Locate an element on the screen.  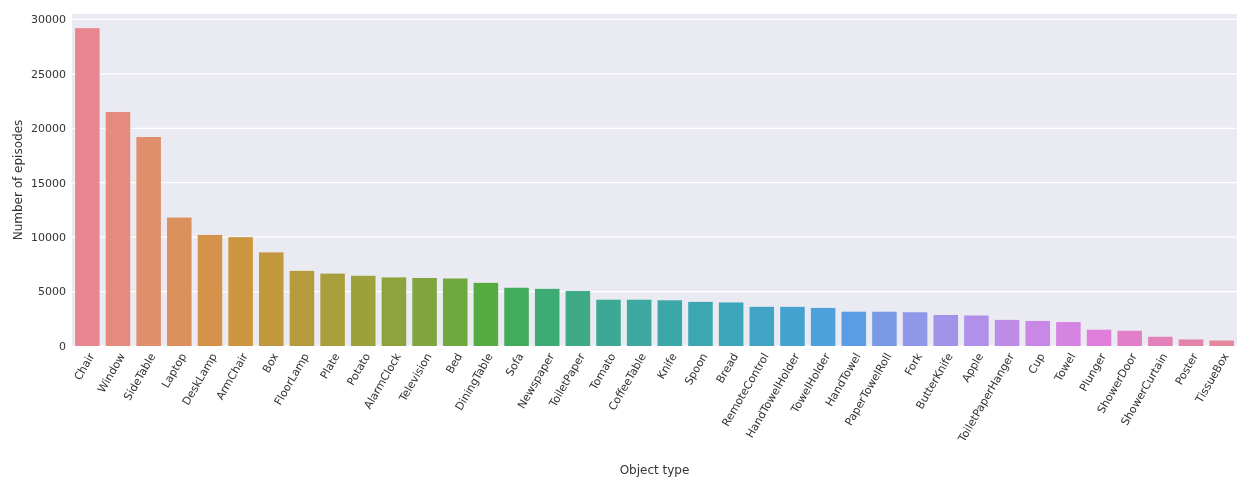
x-axis-title: Object type is located at coordinates (654, 470).